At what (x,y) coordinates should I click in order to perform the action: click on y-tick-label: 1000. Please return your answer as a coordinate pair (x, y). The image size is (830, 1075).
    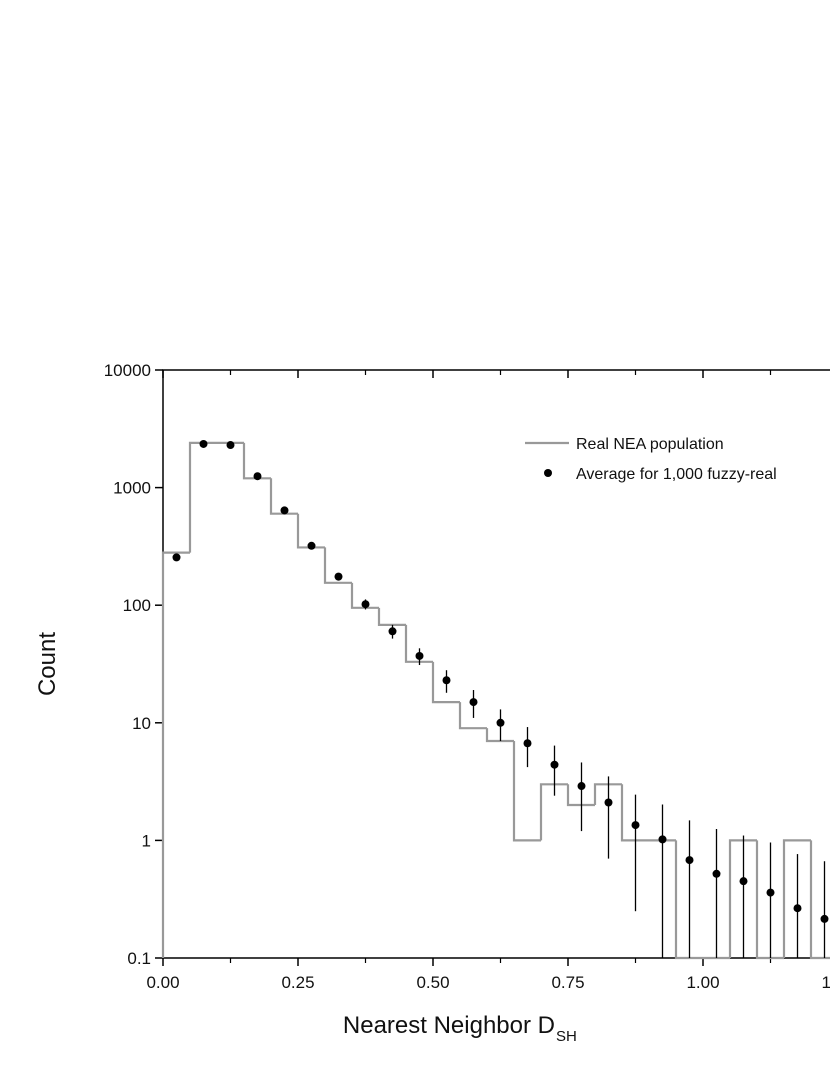
    Looking at the image, I should click on (132, 488).